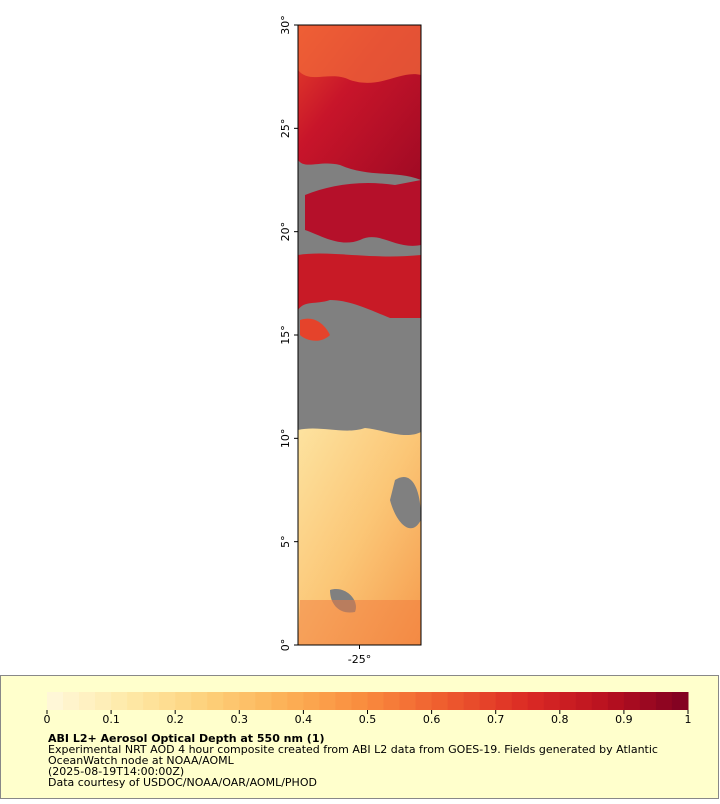 The height and width of the screenshot is (804, 720). Describe the element at coordinates (116, 771) in the screenshot. I see `note: (2025-08-19T14:00:00Z)` at that location.